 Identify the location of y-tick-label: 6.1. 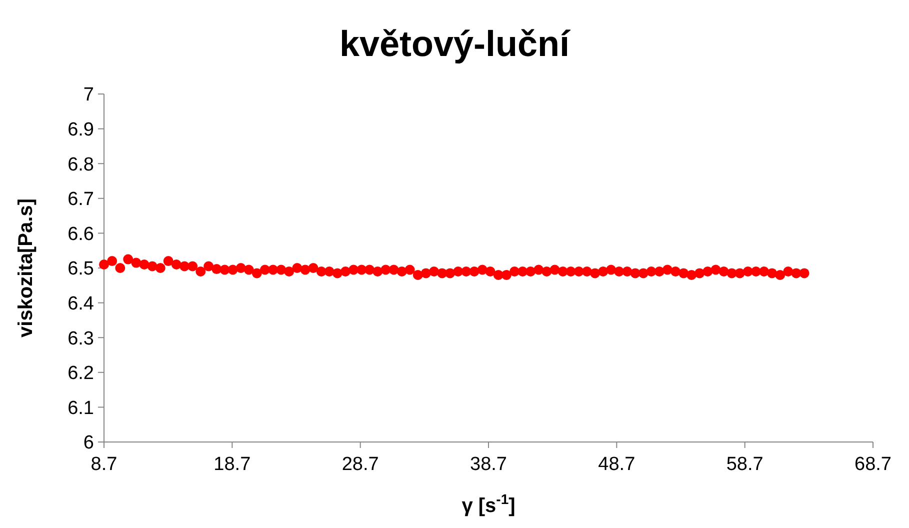
(81, 408).